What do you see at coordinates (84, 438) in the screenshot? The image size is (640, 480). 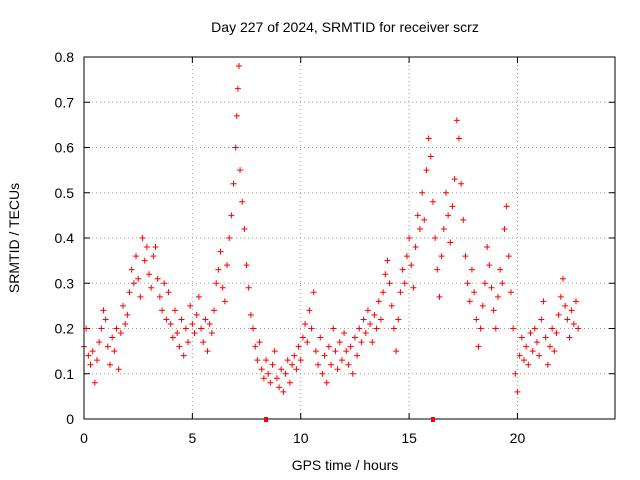 I see `x-tick-label: 0` at bounding box center [84, 438].